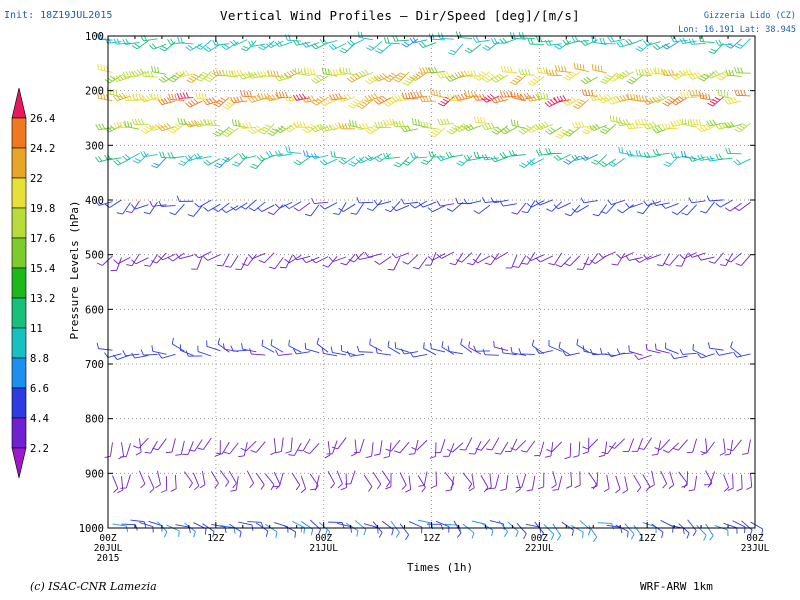 The height and width of the screenshot is (600, 800). I want to click on y-tick-label: 500, so click(94, 256).